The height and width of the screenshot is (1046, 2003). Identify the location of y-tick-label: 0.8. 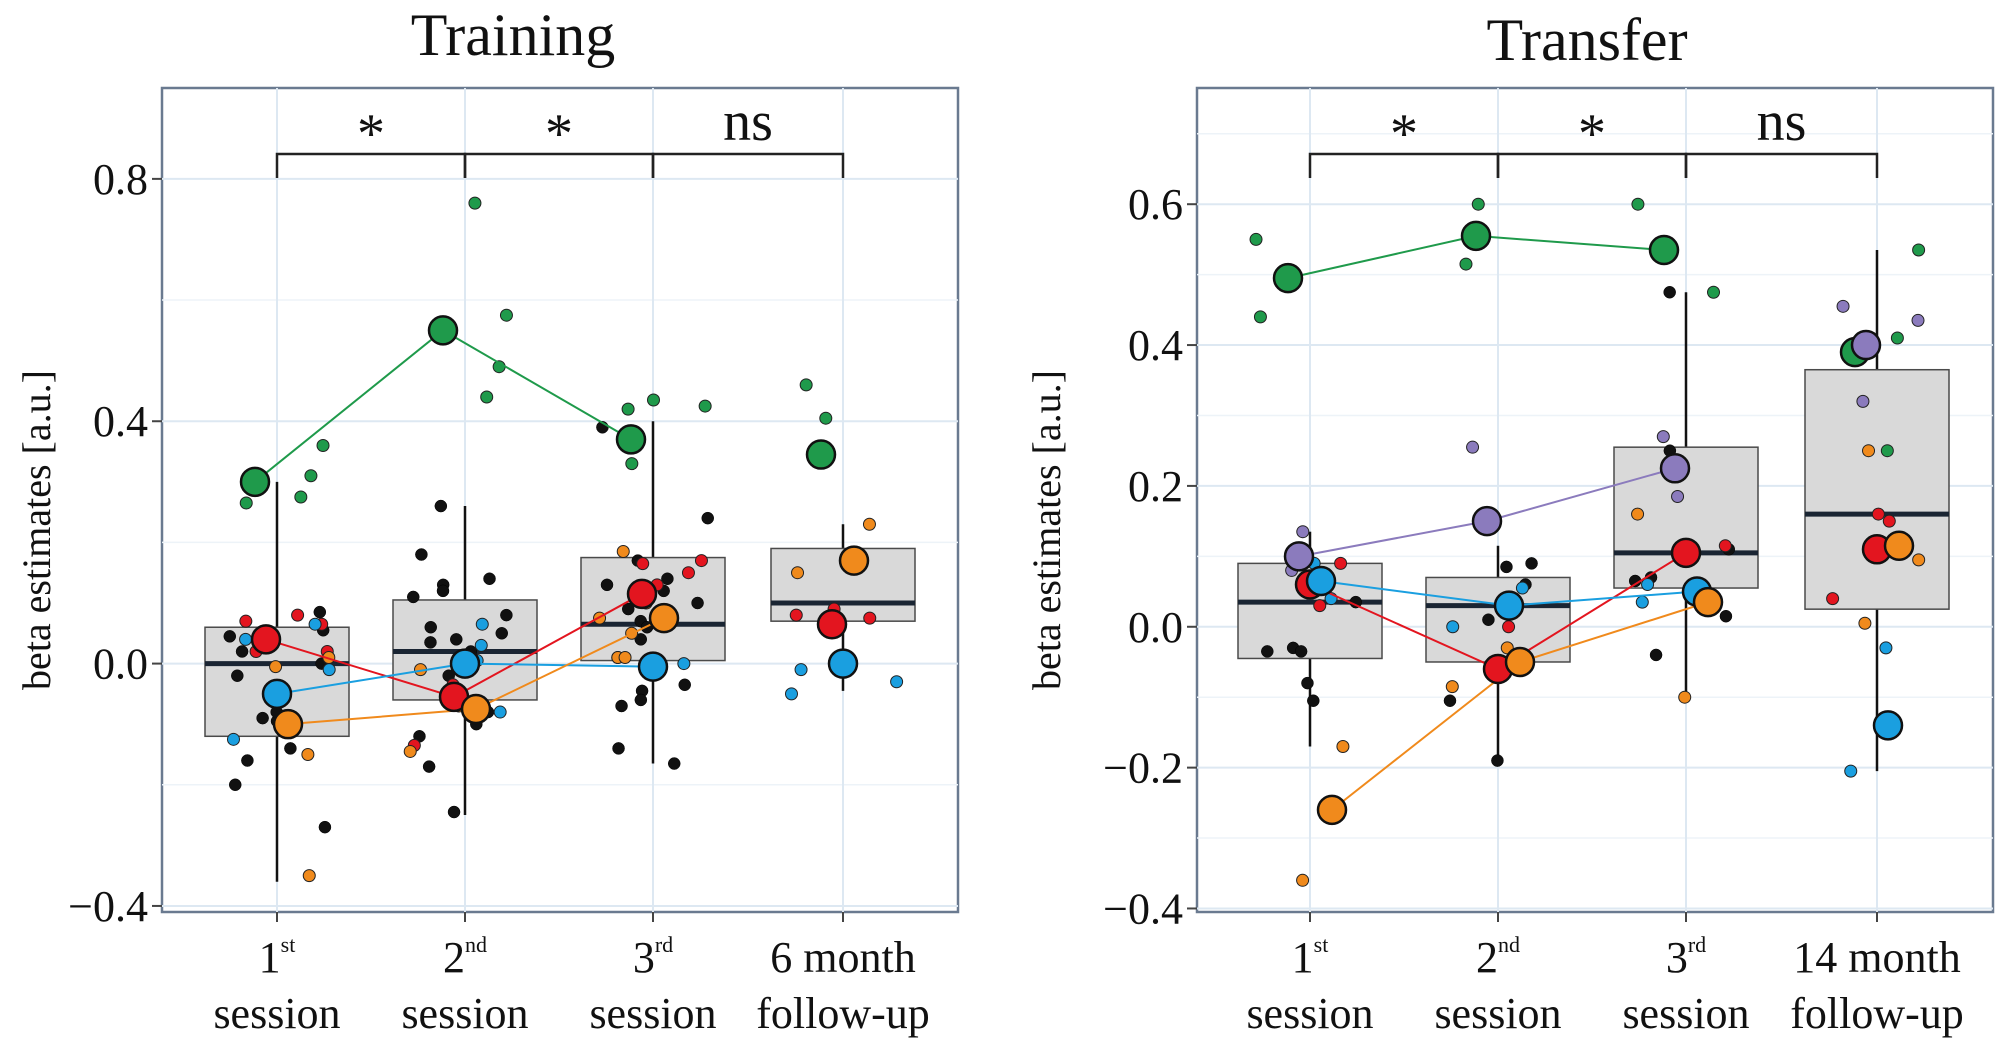
(120, 179).